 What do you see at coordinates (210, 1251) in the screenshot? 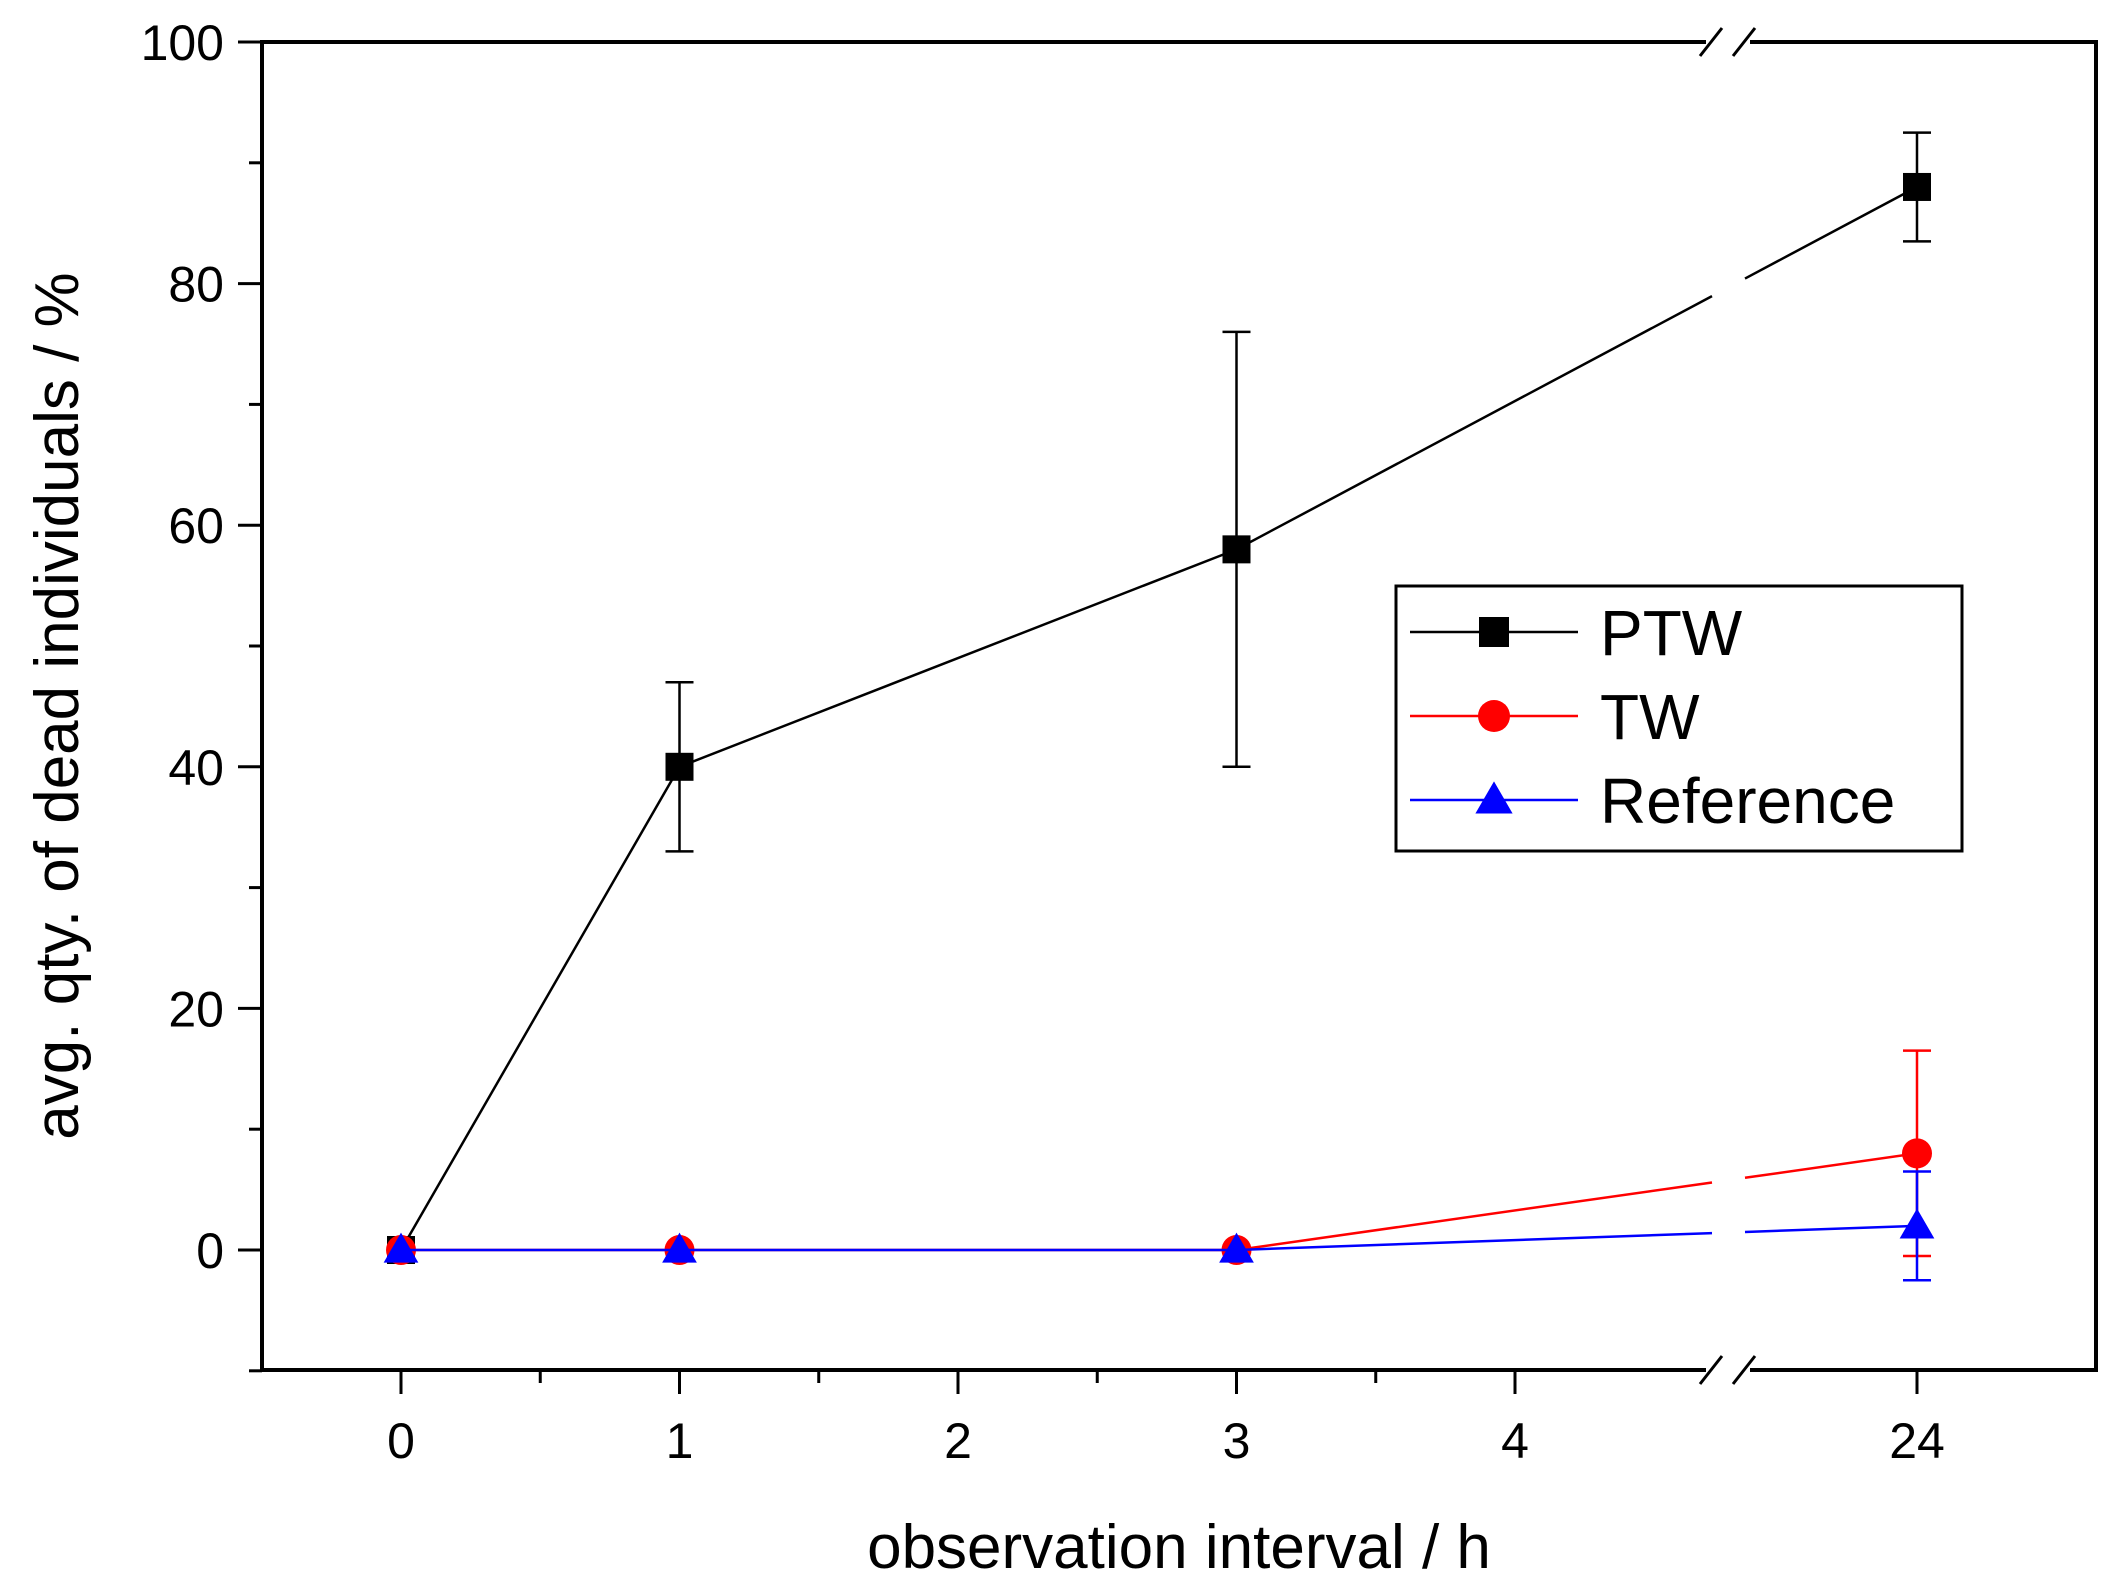
I see `y-tick-label: 0` at bounding box center [210, 1251].